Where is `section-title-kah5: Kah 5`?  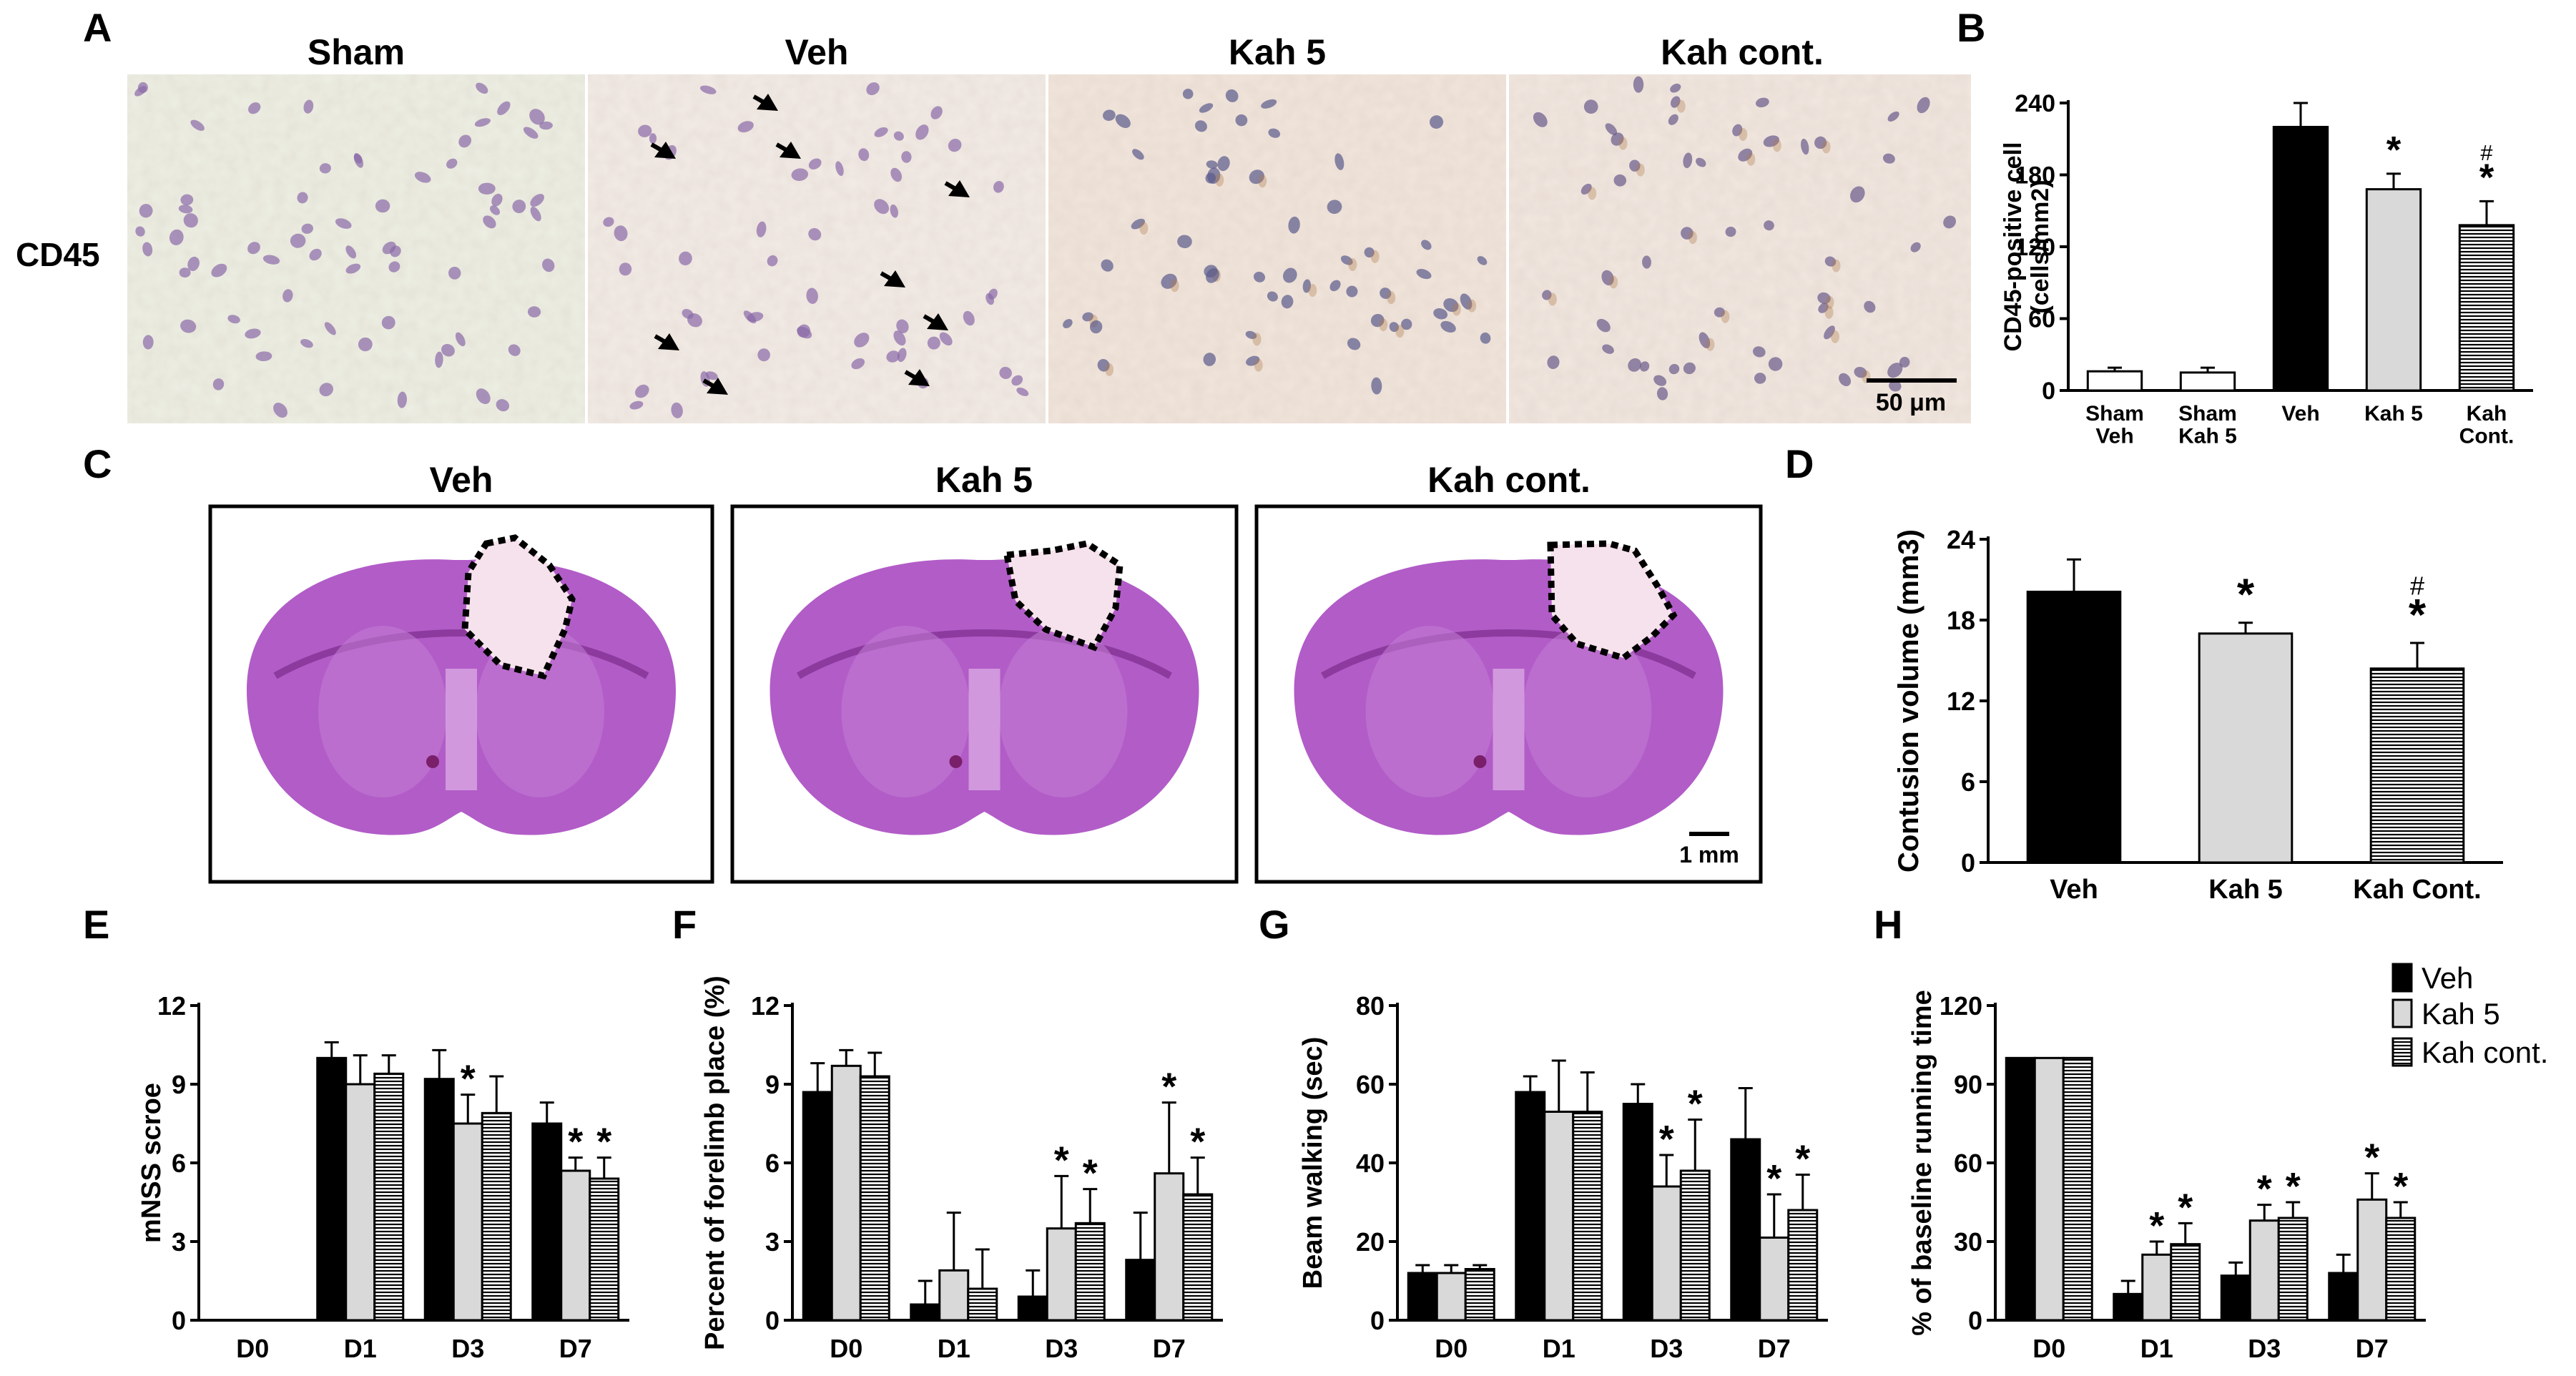
section-title-kah5: Kah 5 is located at coordinates (984, 480).